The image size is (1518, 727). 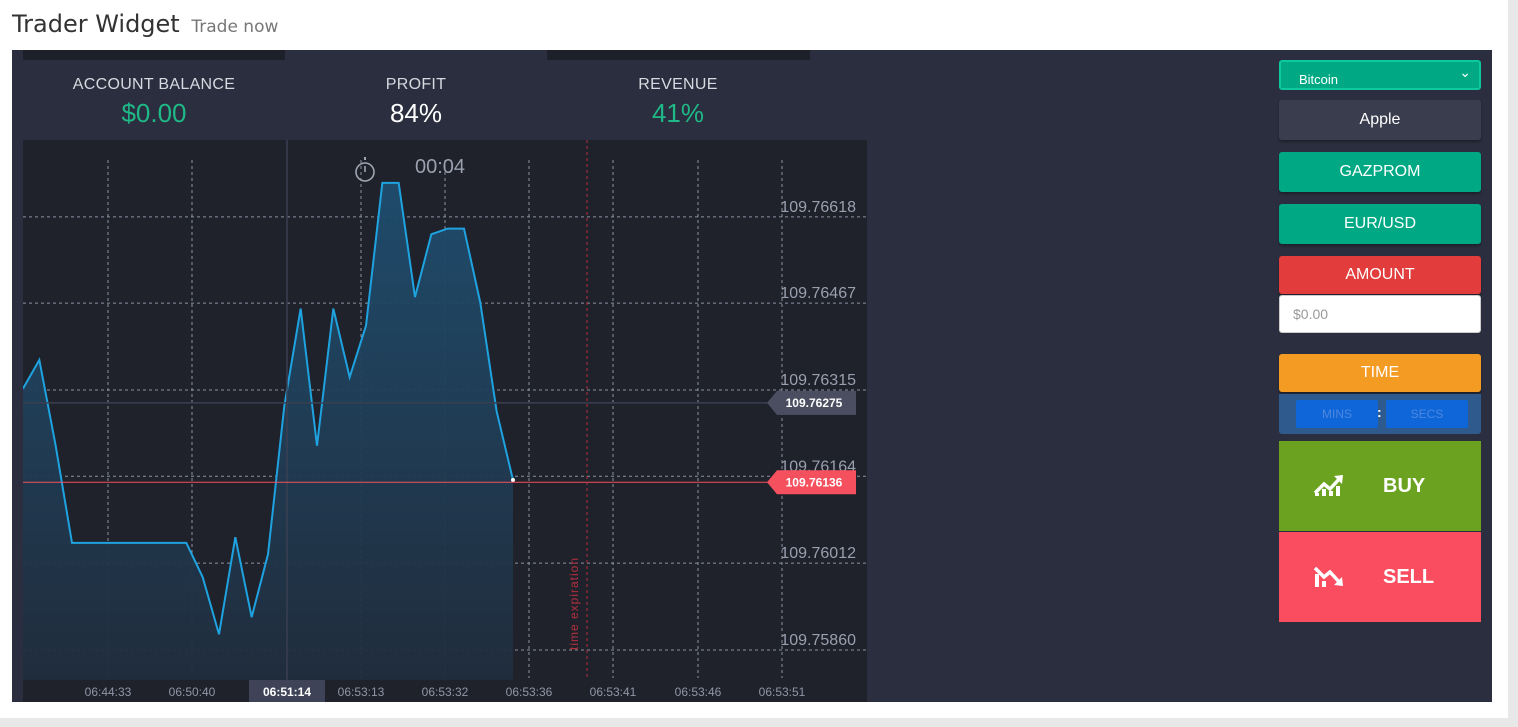 What do you see at coordinates (818, 640) in the screenshot?
I see `y-tick-label: 109.75860` at bounding box center [818, 640].